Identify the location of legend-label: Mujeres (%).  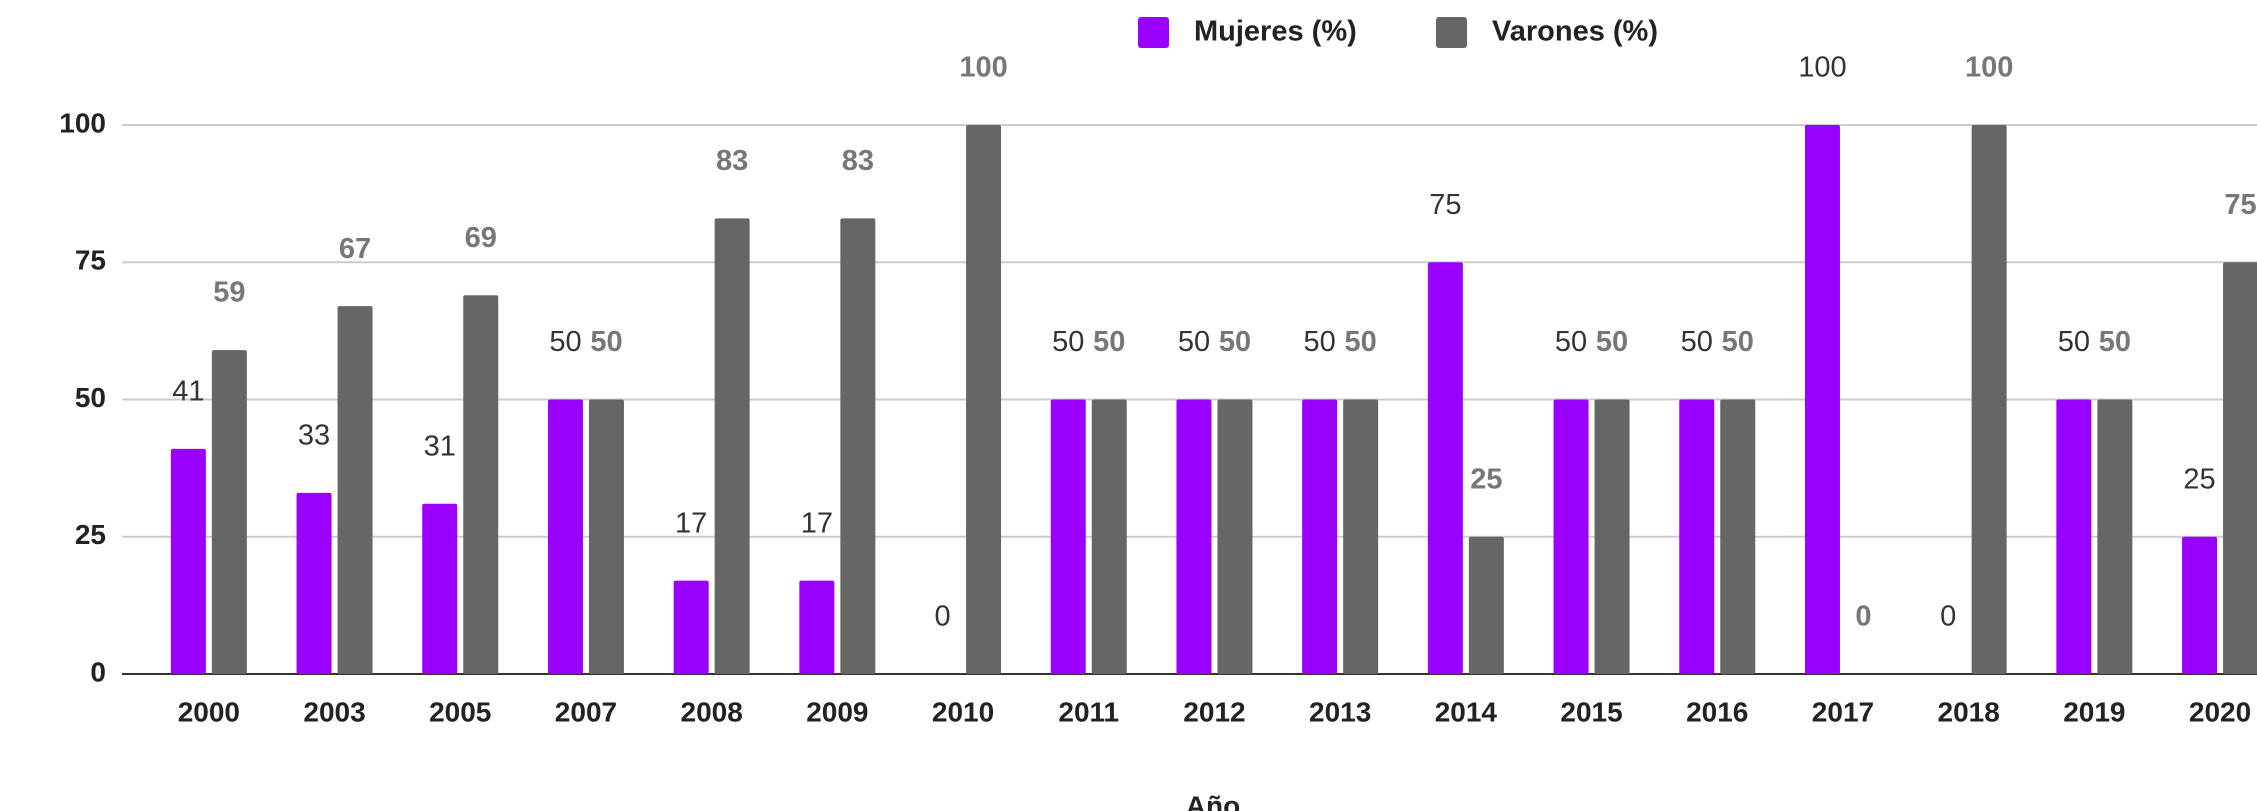
(1275, 32).